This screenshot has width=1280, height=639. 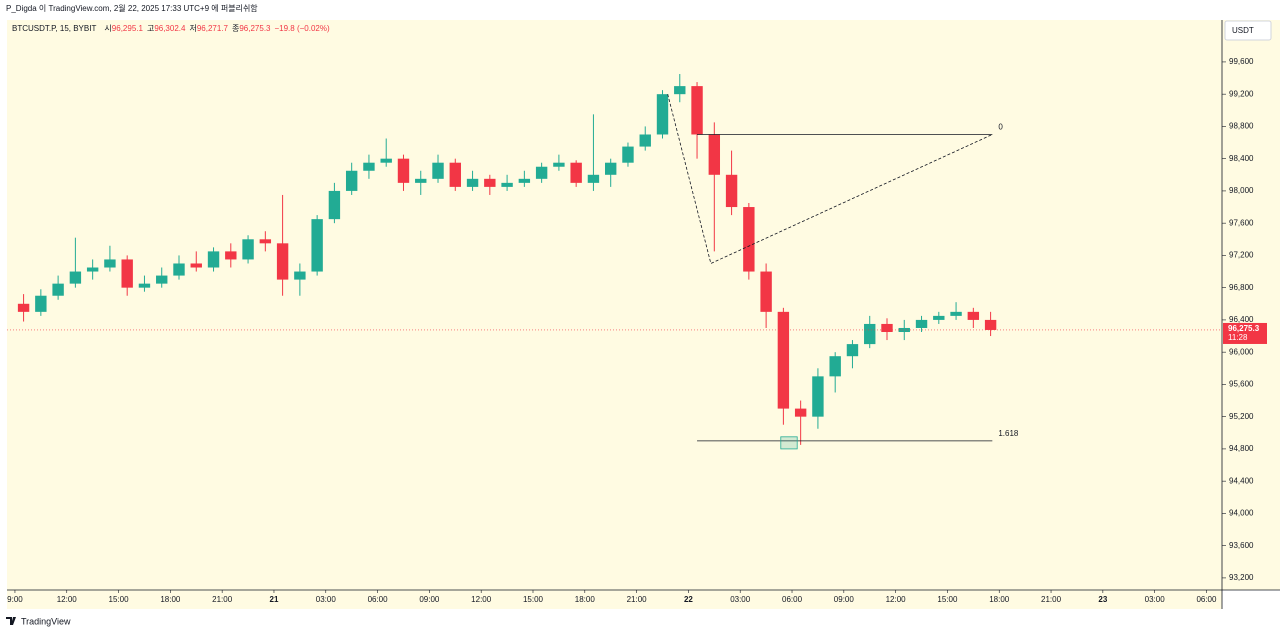 What do you see at coordinates (1241, 190) in the screenshot?
I see `y-tick-label: 98,000` at bounding box center [1241, 190].